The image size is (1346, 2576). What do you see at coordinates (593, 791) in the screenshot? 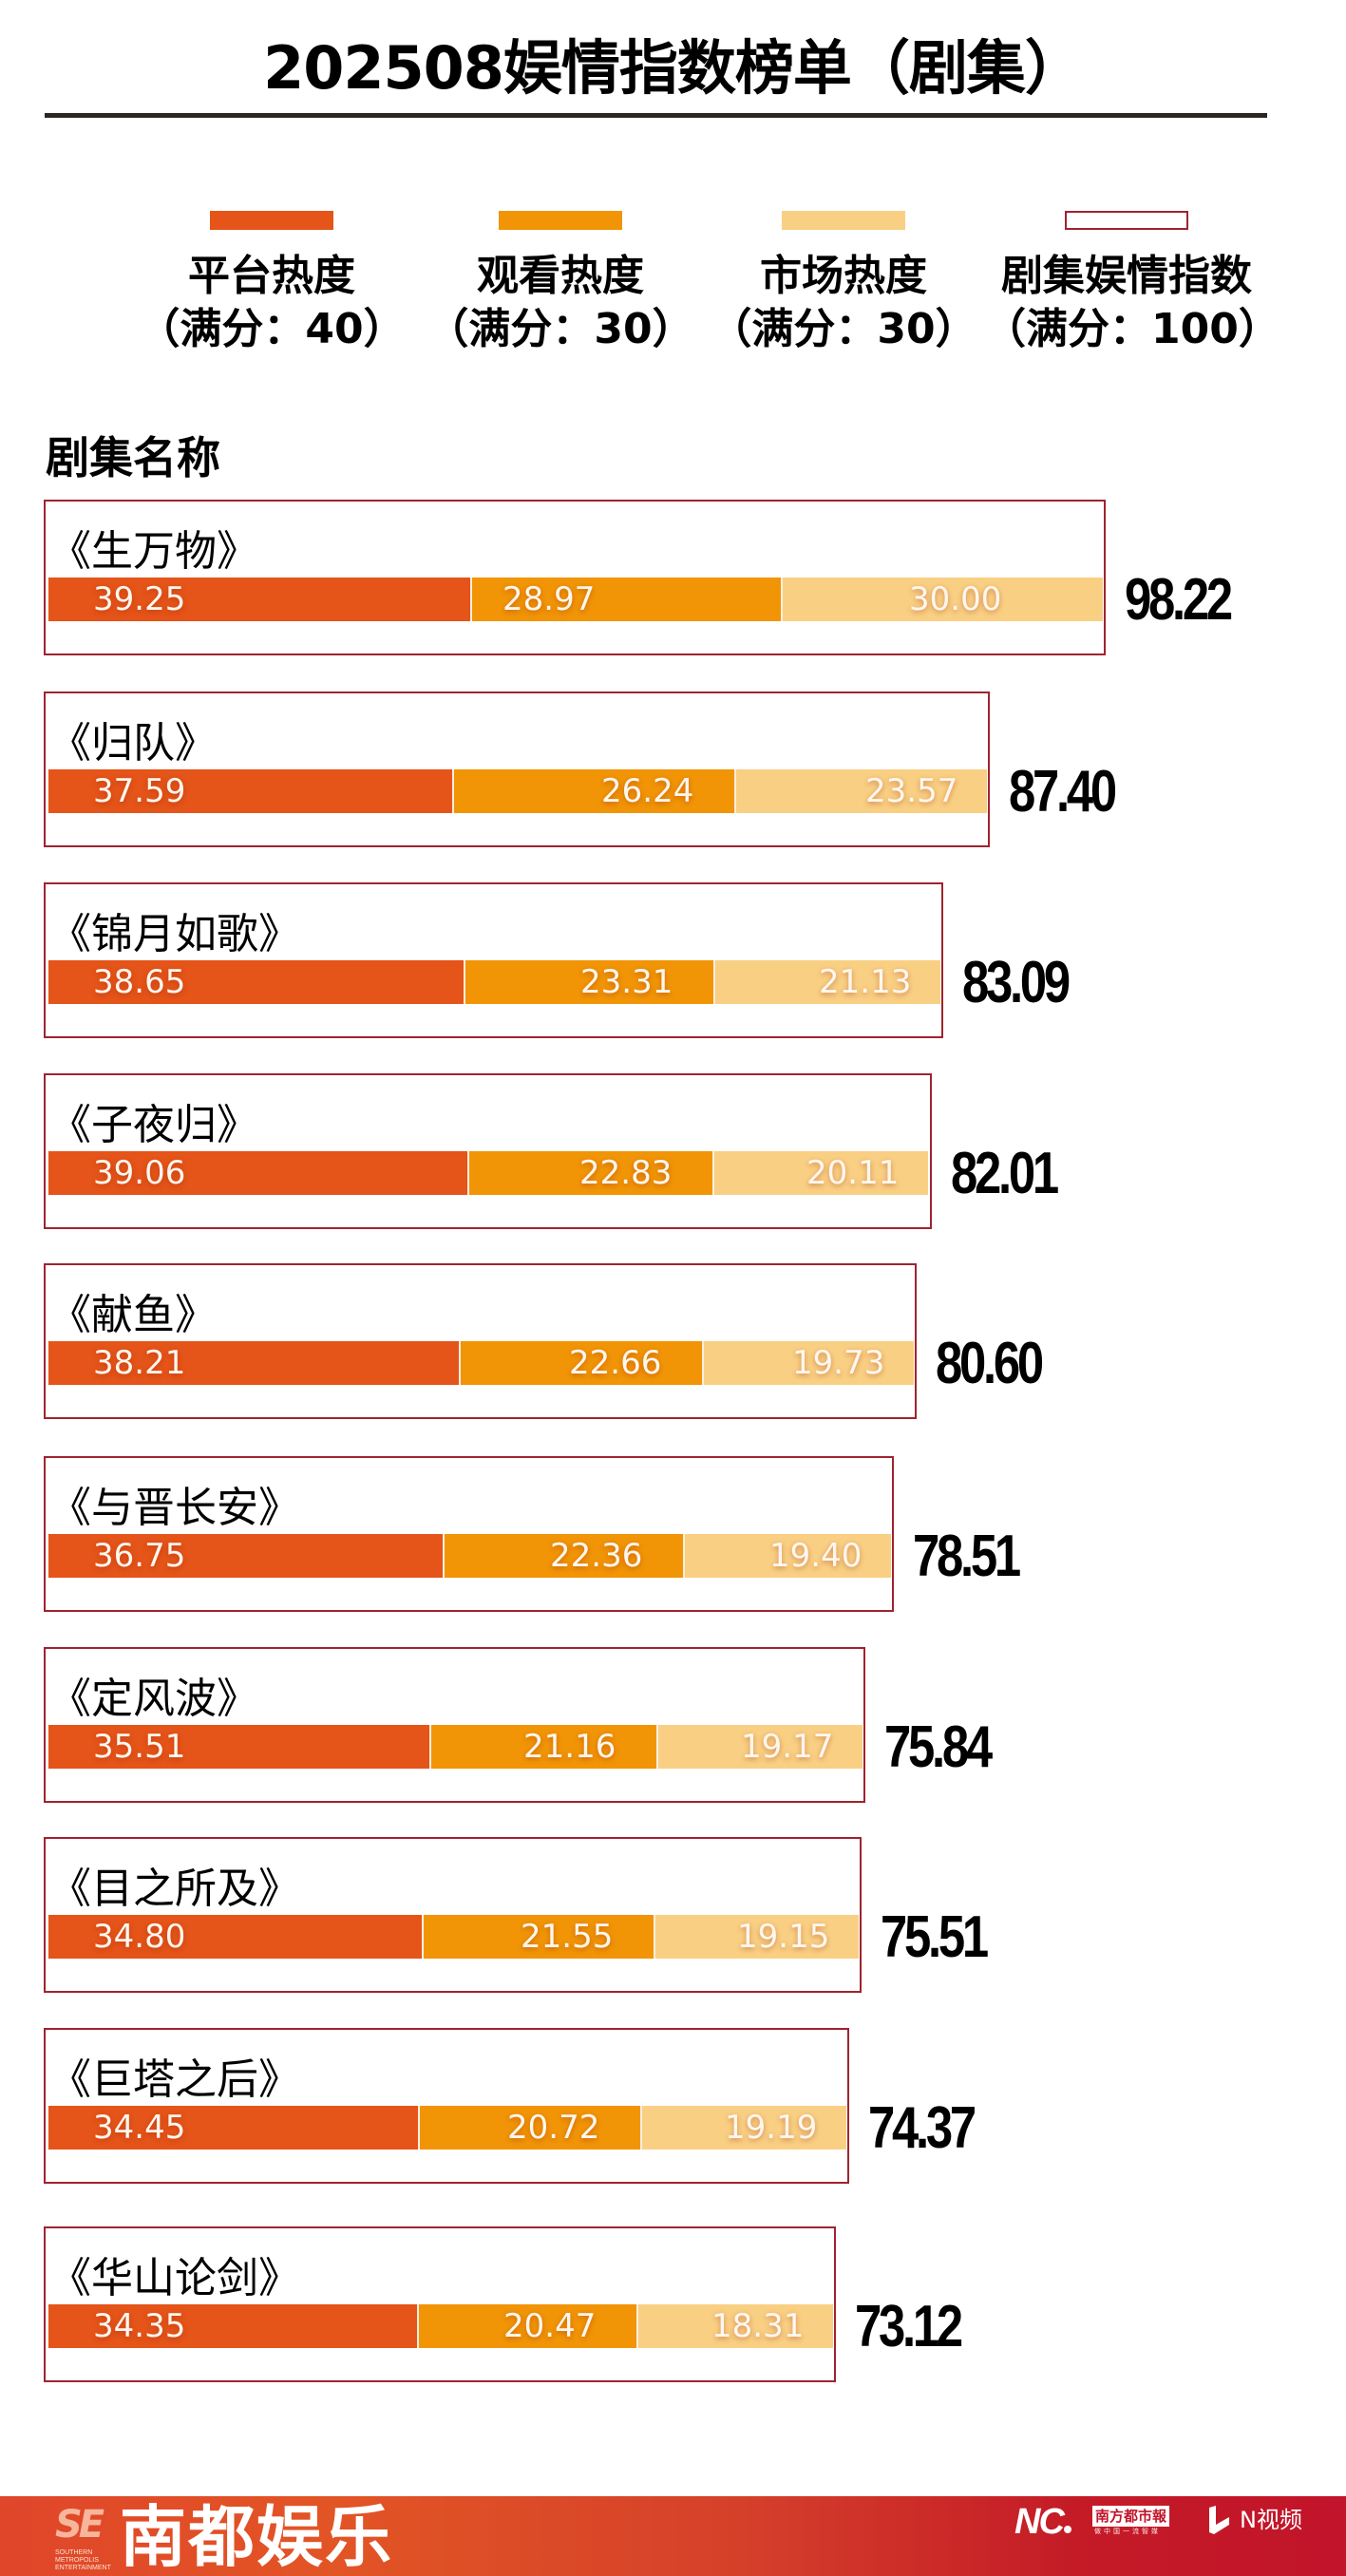
I see `watch-heat-segment: 26.24` at bounding box center [593, 791].